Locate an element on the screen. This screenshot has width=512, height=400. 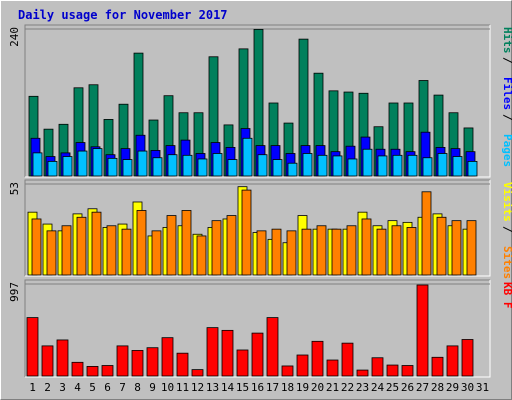
x-tick-label-5: 5 is located at coordinates (92, 387).